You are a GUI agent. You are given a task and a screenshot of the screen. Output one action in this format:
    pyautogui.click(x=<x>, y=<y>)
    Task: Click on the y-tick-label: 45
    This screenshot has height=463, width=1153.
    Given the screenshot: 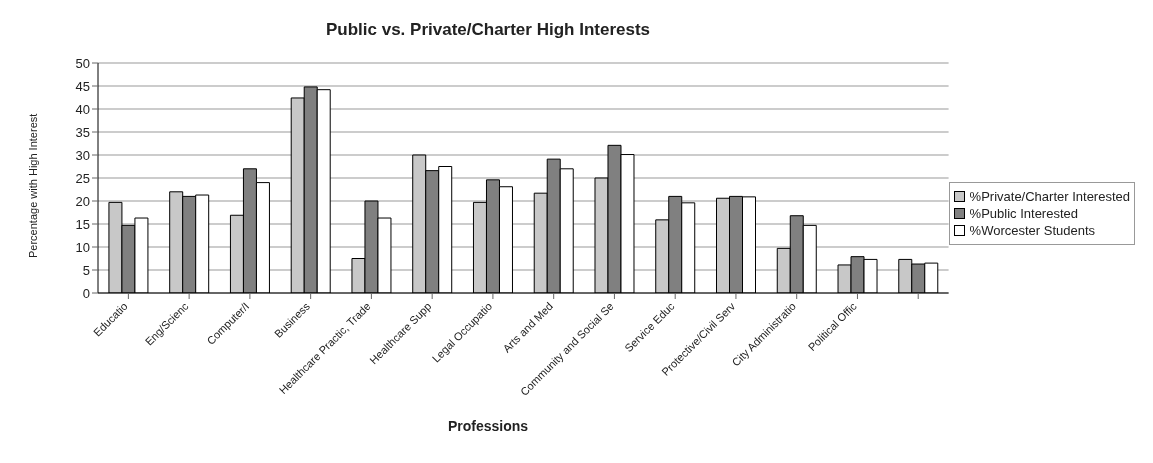 What is the action you would take?
    pyautogui.click(x=82, y=86)
    